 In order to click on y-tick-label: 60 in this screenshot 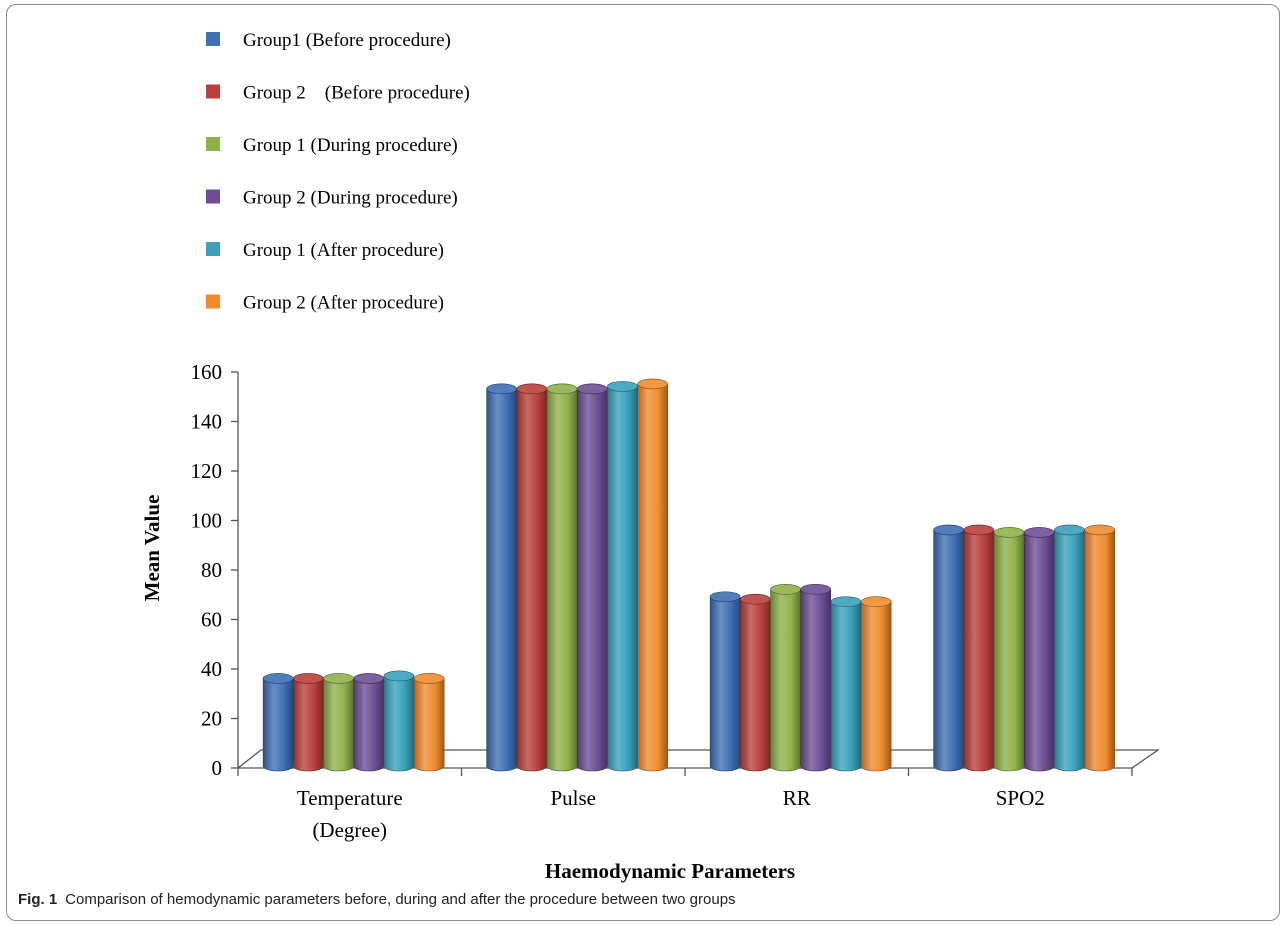, I will do `click(211, 620)`.